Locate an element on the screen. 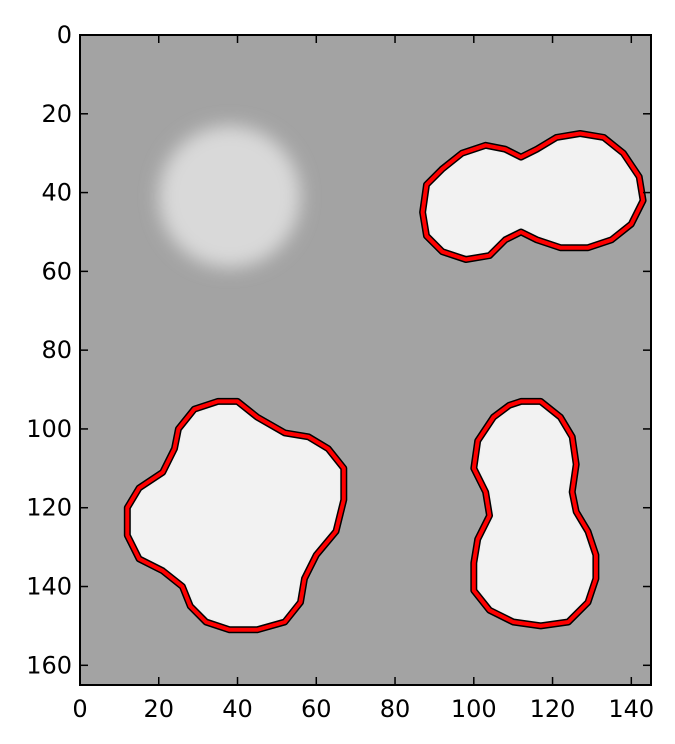 The width and height of the screenshot is (675, 744). y-tick-label: 20 is located at coordinates (56, 114).